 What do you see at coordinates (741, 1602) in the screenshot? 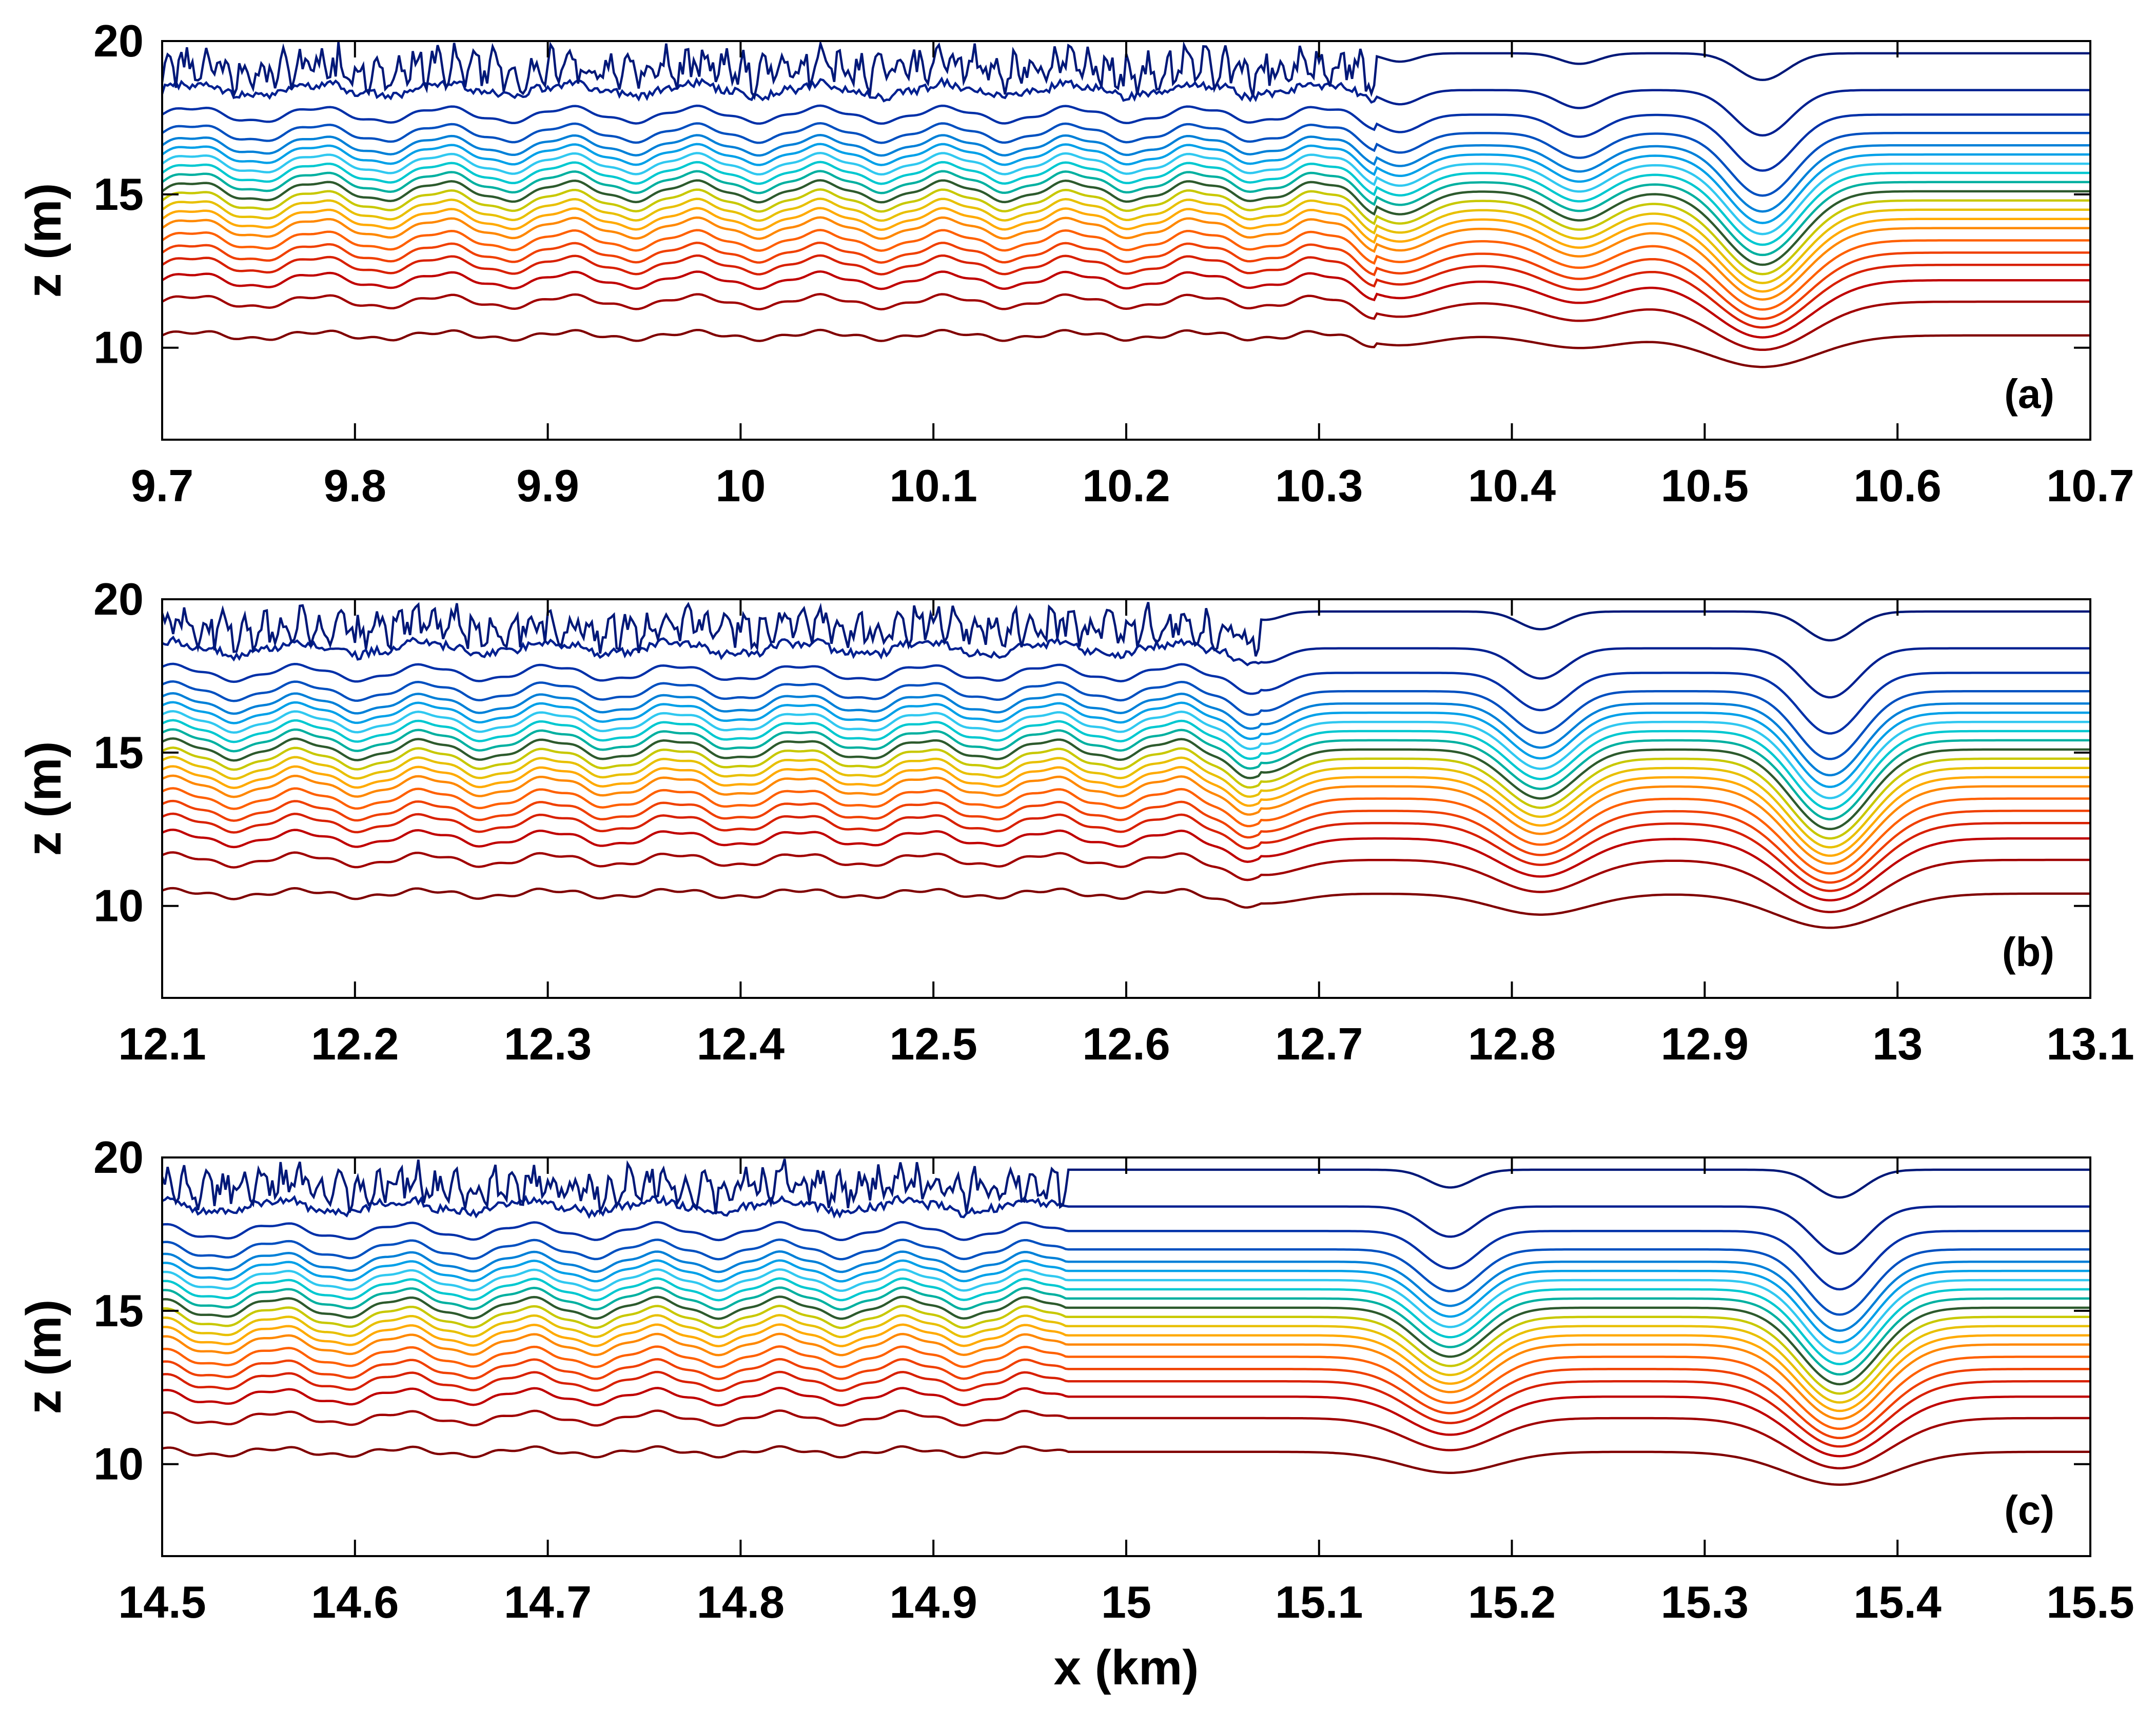
I see `x-tick-label: 14.8` at bounding box center [741, 1602].